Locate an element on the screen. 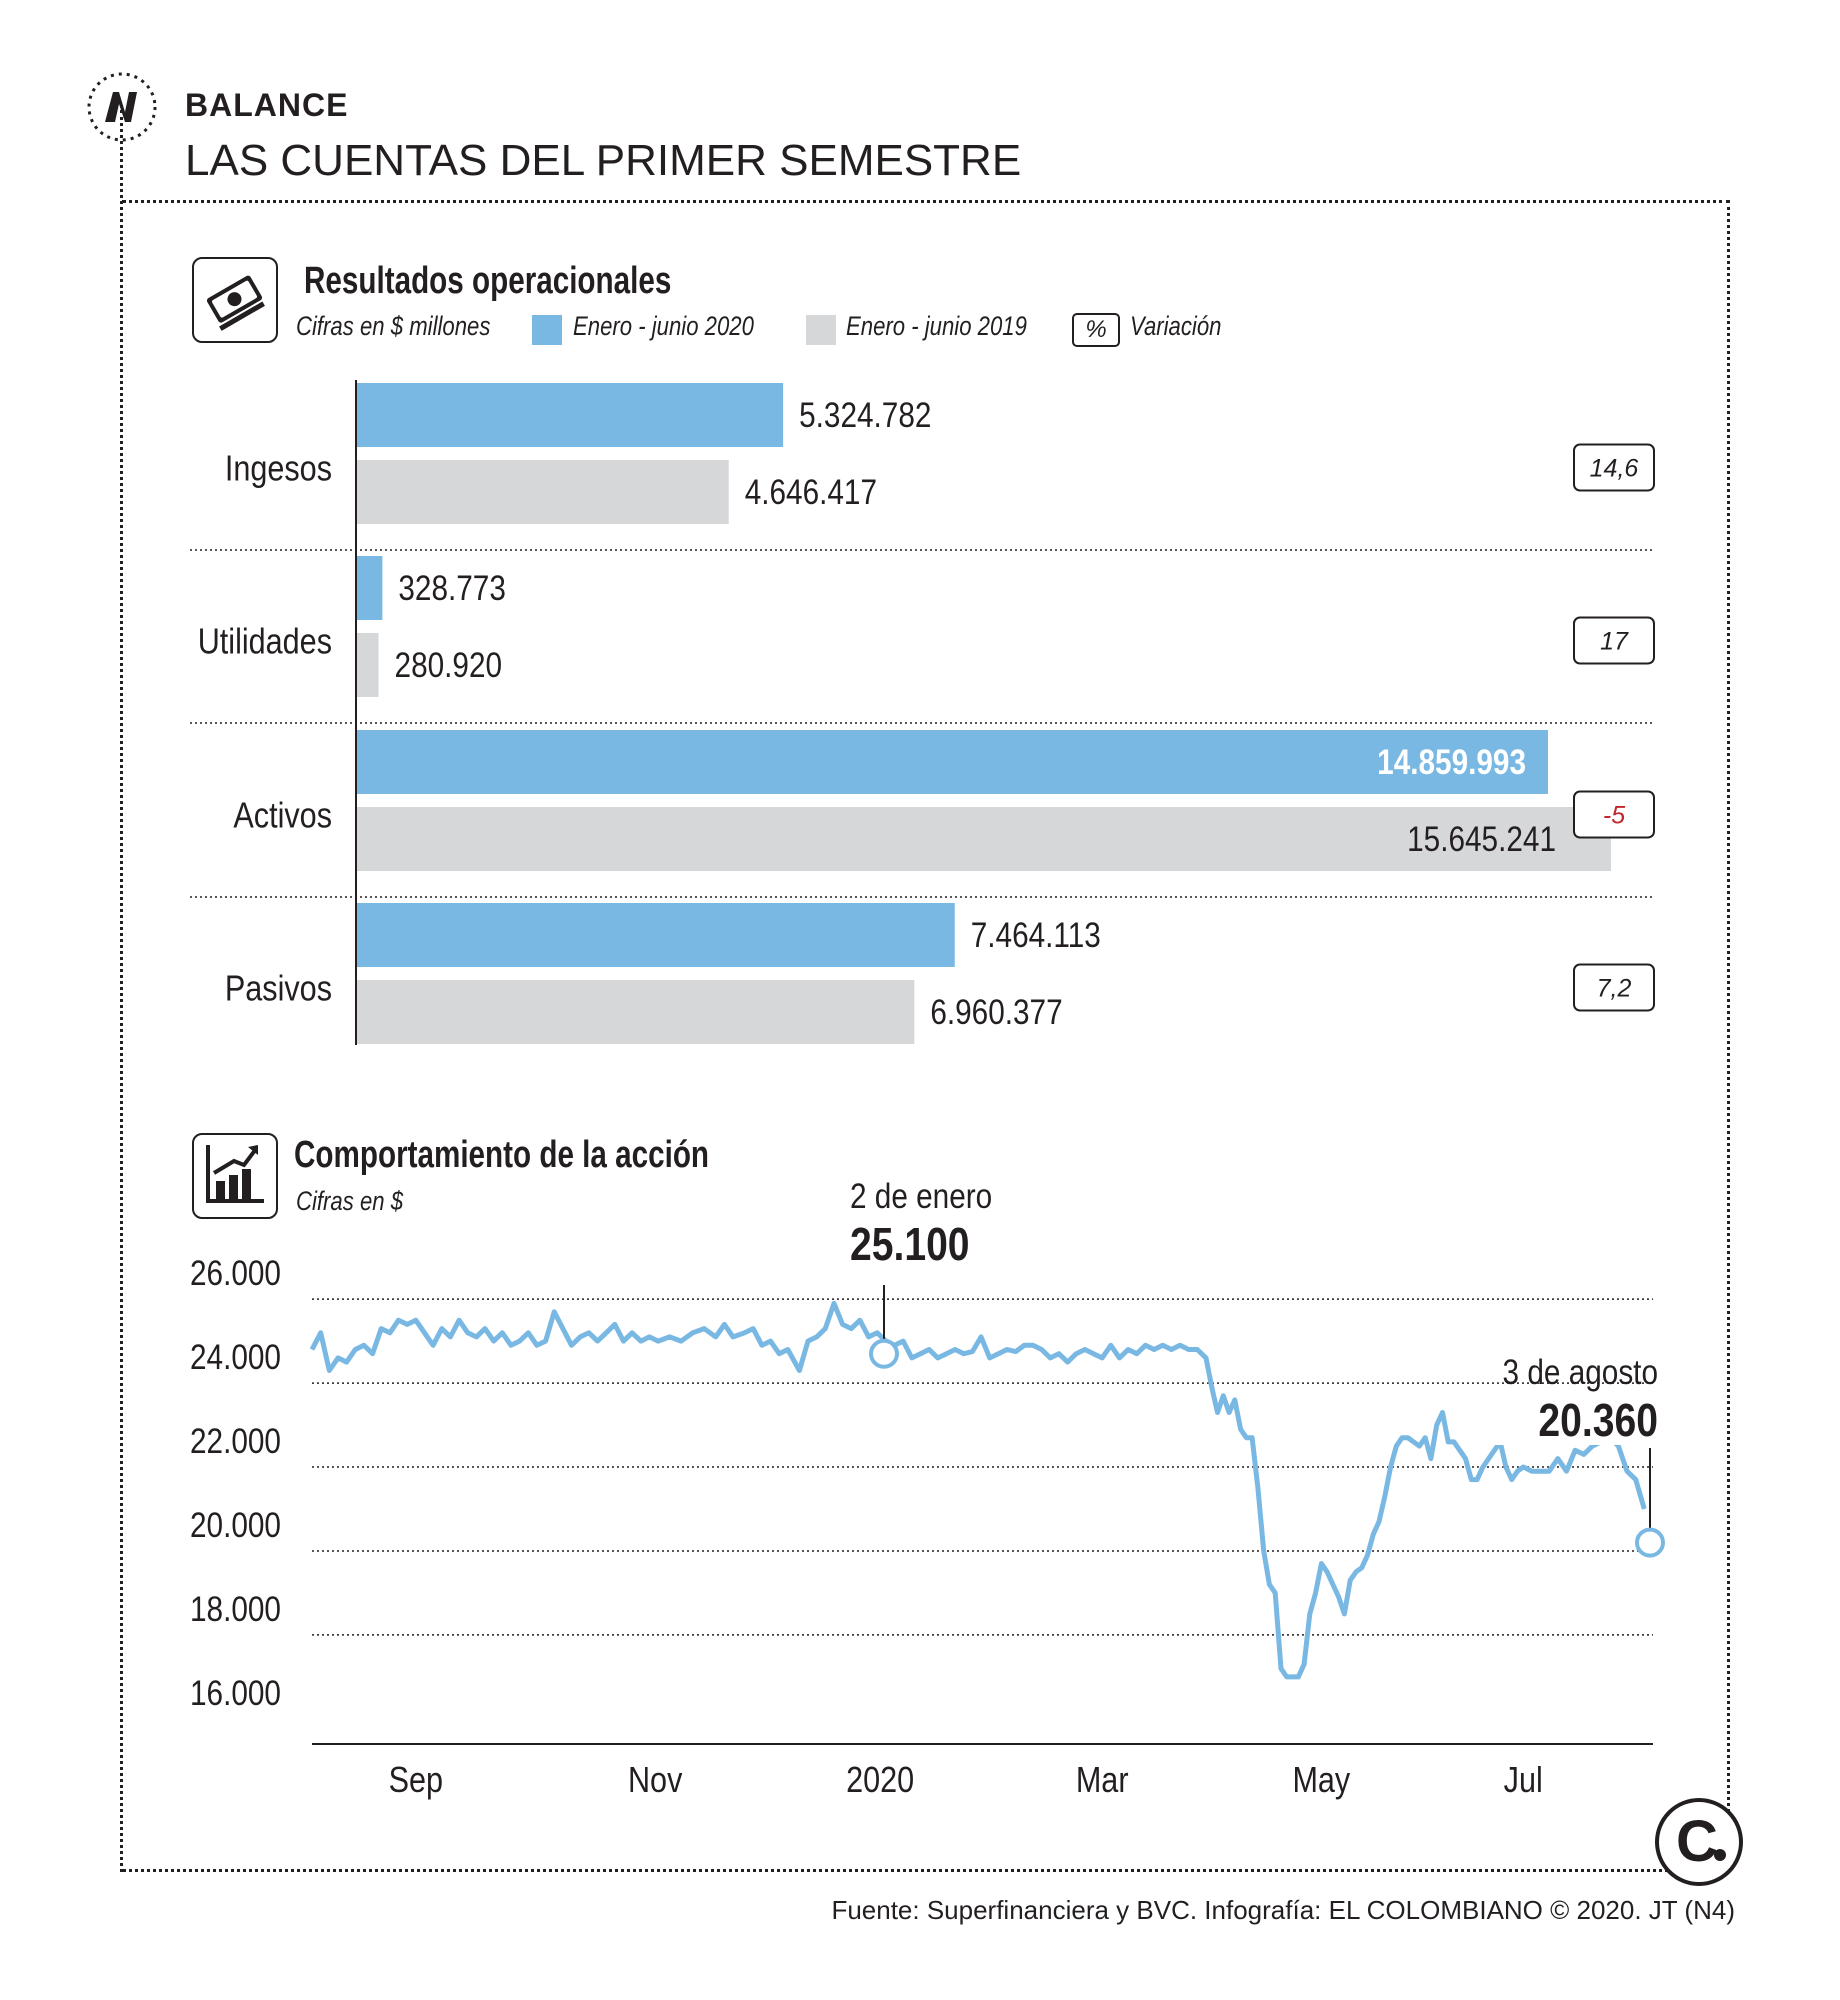 The height and width of the screenshot is (2000, 1840). variation-value-utilidades: 17 is located at coordinates (1614, 642).